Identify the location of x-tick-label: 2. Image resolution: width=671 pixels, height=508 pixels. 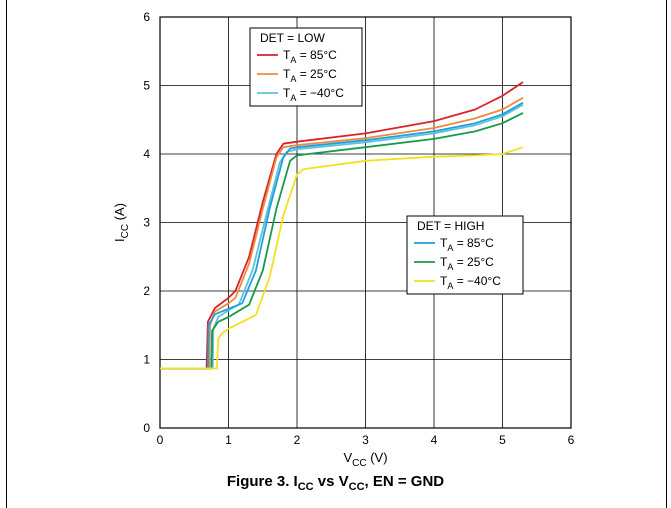
(297, 440).